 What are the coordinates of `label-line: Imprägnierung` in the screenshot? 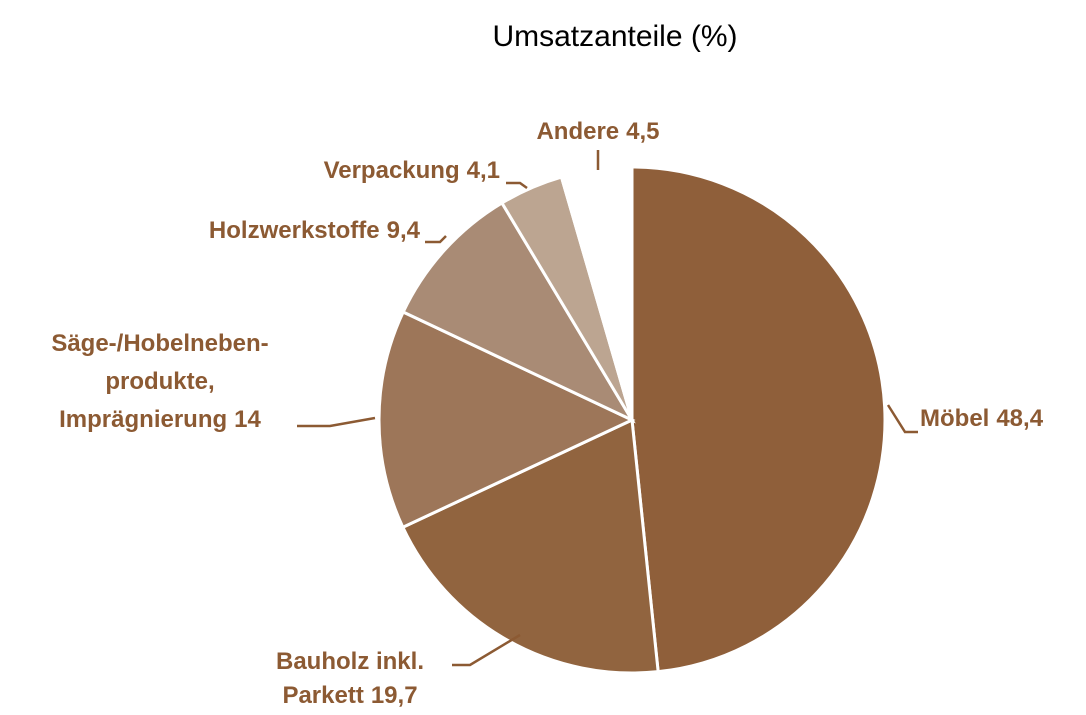 It's located at (143, 419).